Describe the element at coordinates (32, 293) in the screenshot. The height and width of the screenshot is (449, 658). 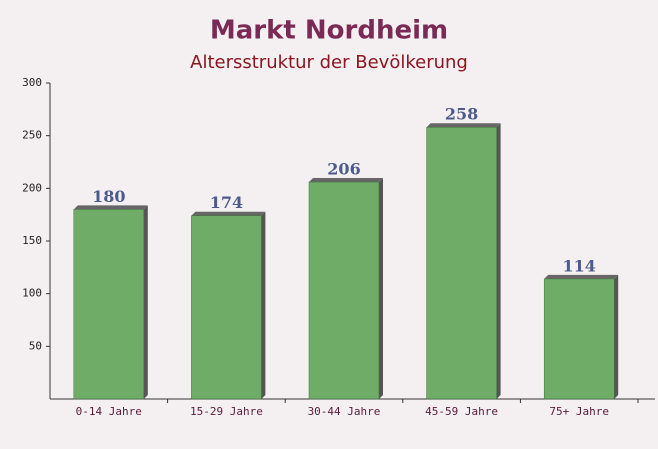
I see `y-tick-label: 100` at that location.